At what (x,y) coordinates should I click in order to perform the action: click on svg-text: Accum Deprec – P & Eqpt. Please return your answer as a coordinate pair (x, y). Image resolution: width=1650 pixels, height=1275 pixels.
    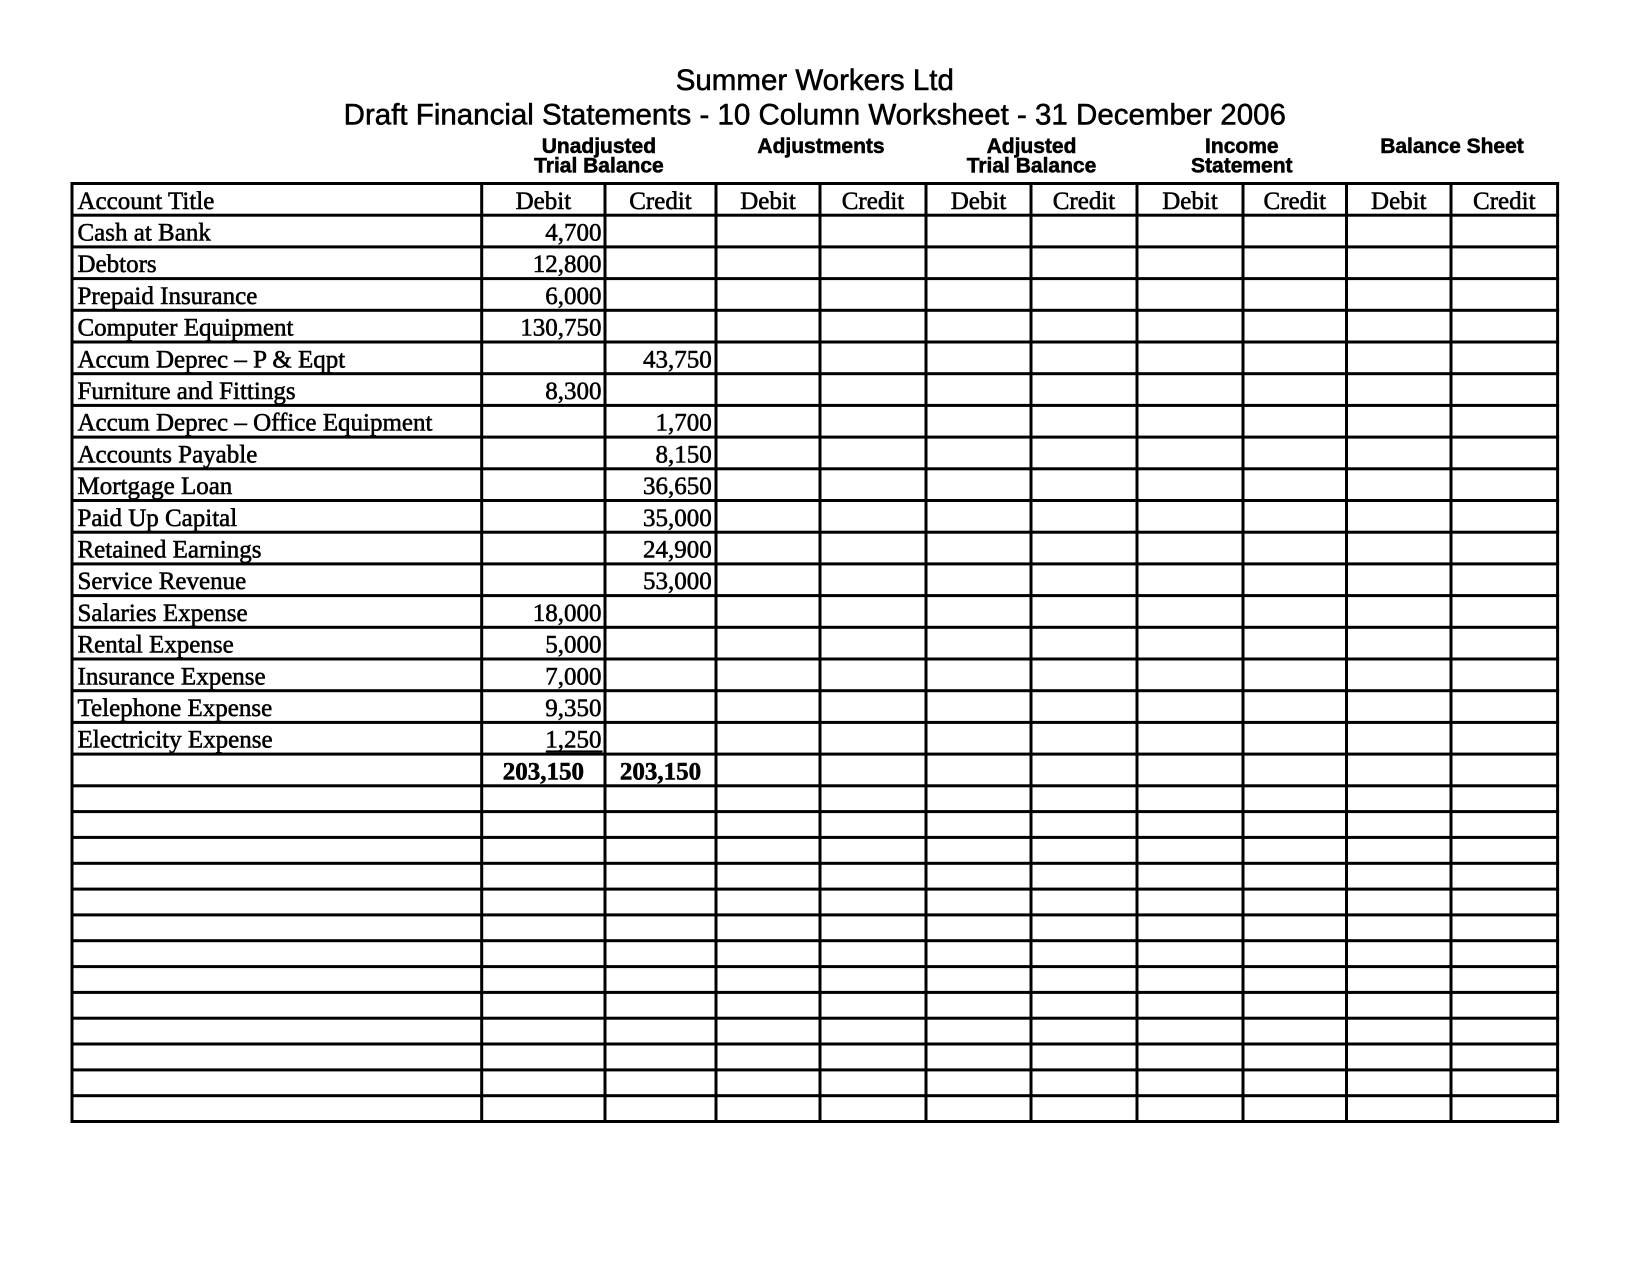
    Looking at the image, I should click on (212, 359).